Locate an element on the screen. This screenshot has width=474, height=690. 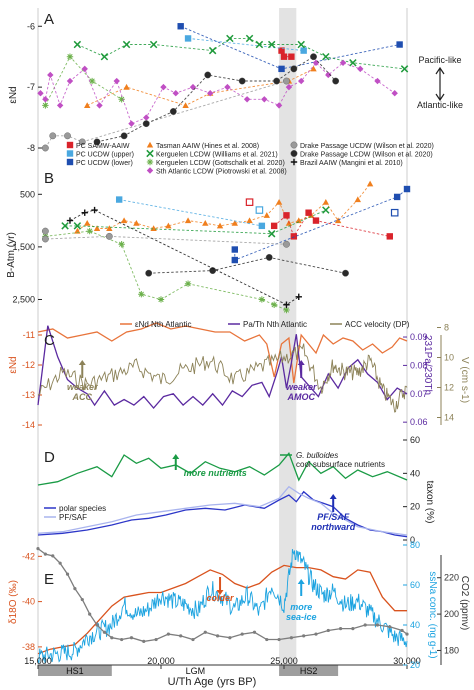
legend-label: Brazil AAIW (Mangini et al. 2010) is located at coordinates (351, 163).